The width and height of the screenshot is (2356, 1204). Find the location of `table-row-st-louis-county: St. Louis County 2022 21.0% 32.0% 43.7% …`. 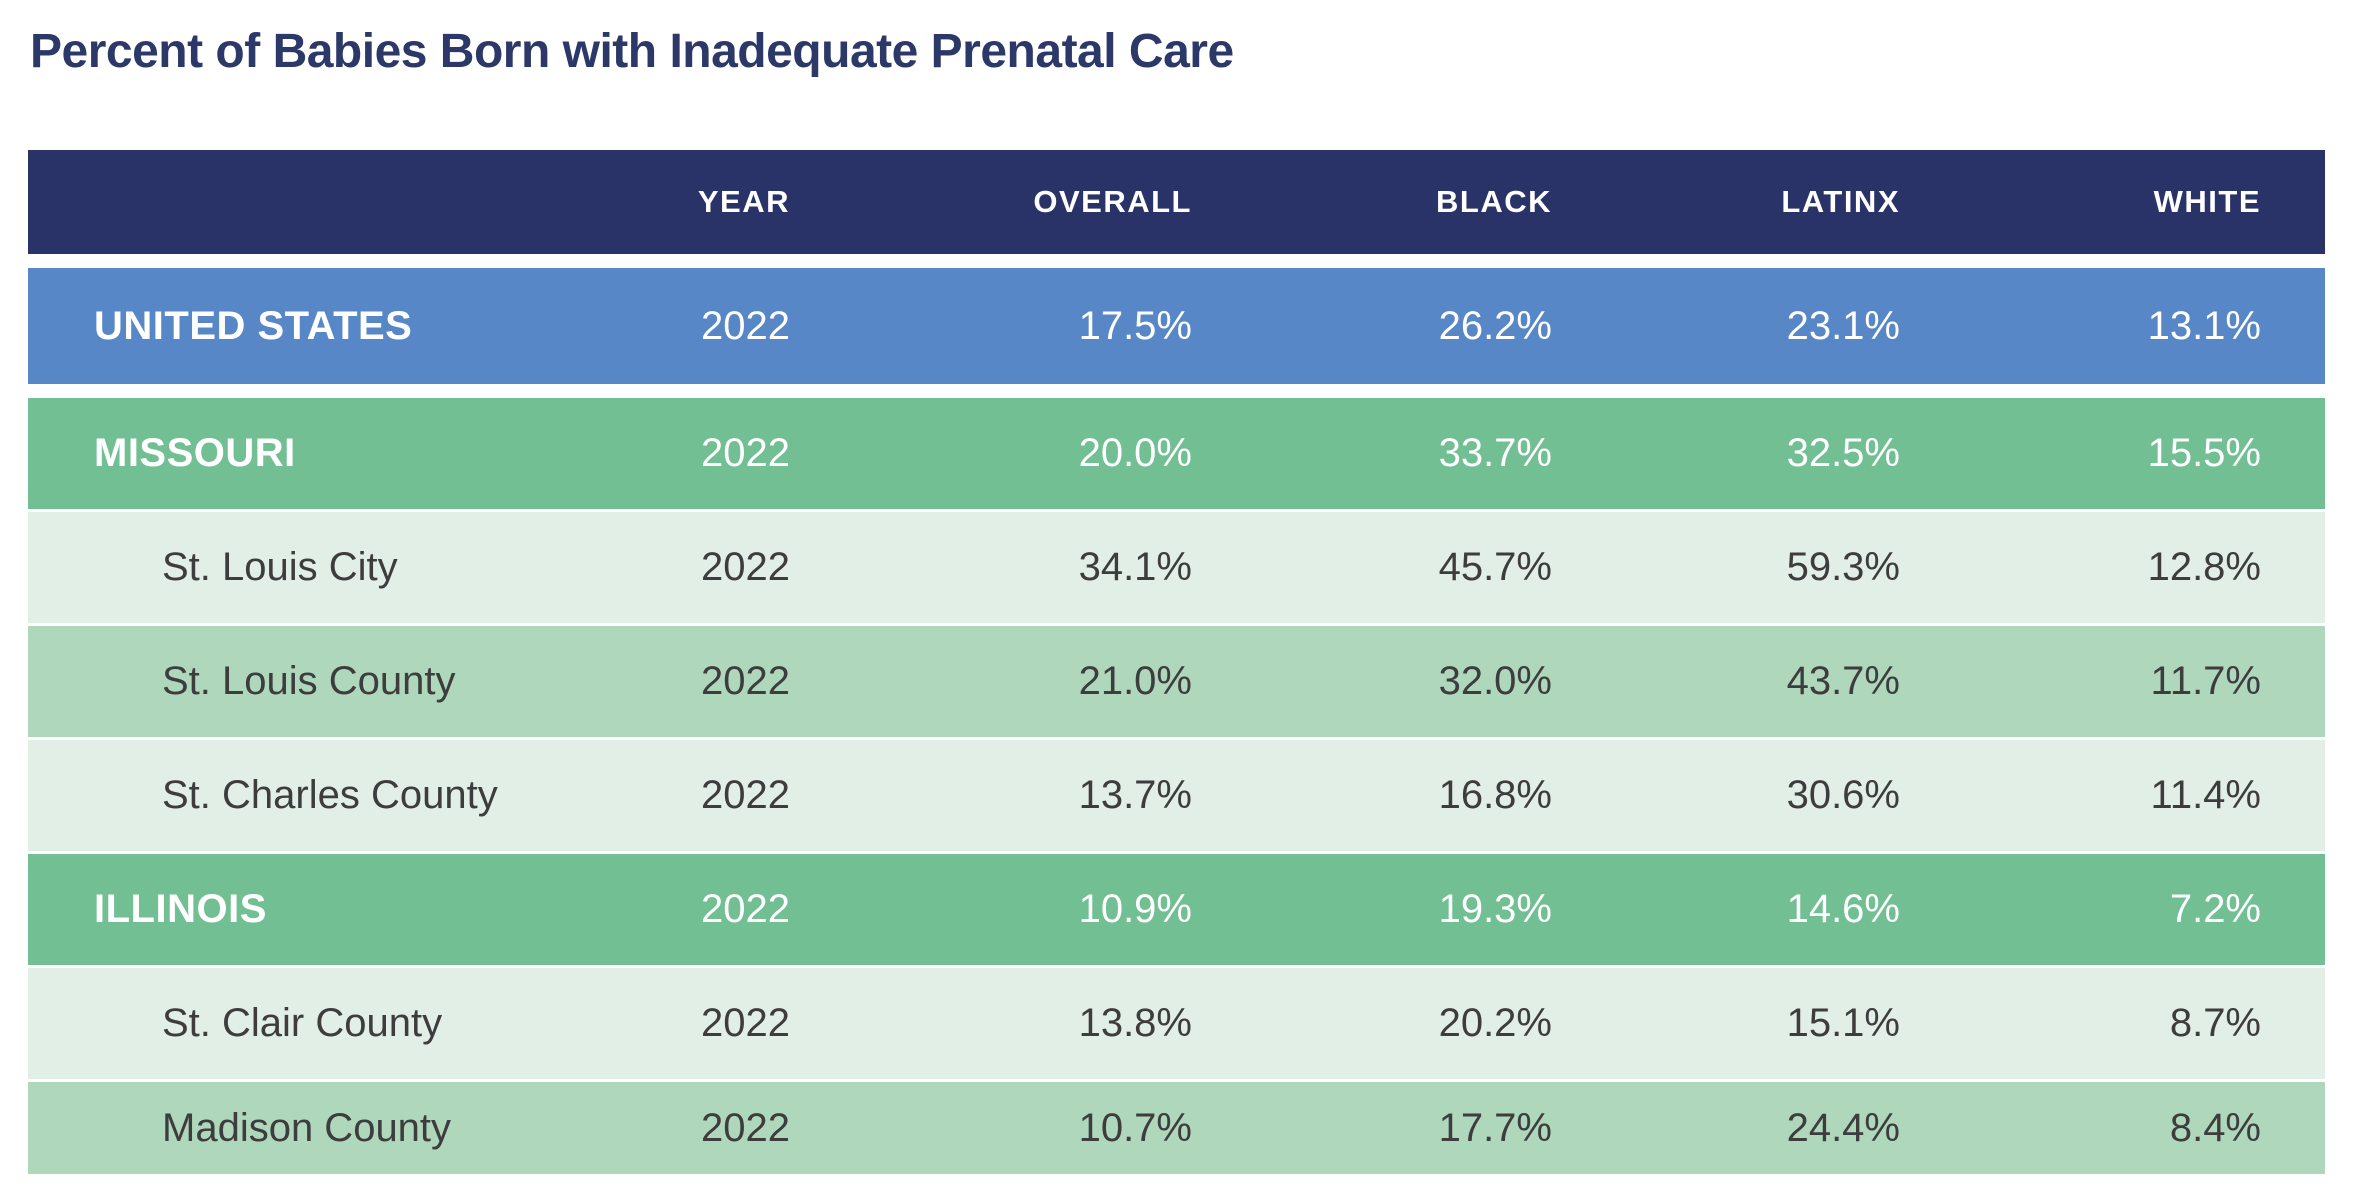

table-row-st-louis-county: St. Louis County 2022 21.0% 32.0% 43.7% … is located at coordinates (1176, 683).